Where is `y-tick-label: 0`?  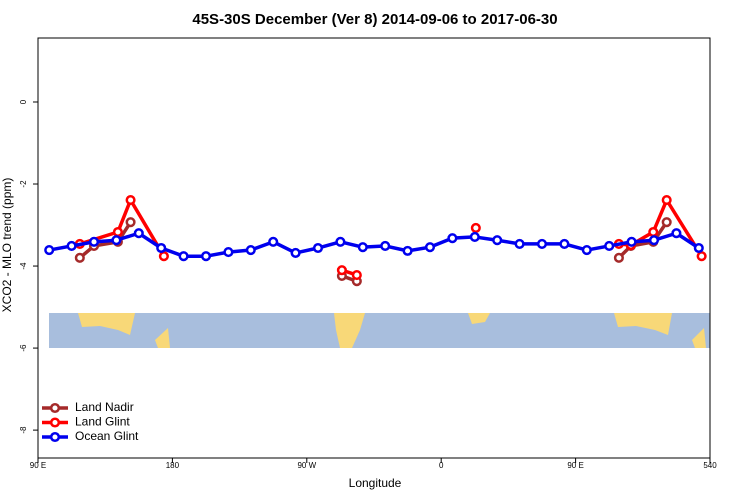 y-tick-label: 0 is located at coordinates (23, 101).